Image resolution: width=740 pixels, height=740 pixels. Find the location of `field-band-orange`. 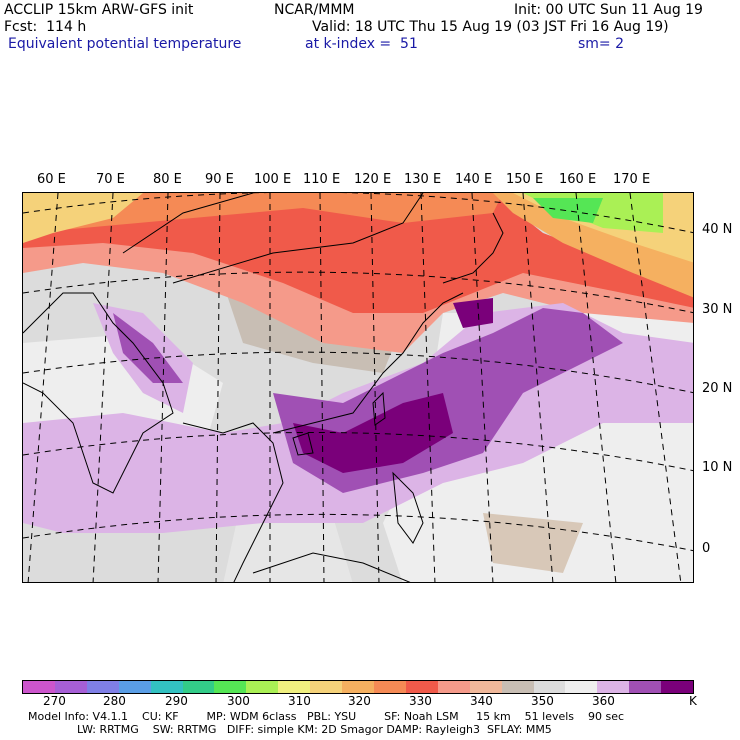

field-band-orange is located at coordinates (263, 213).